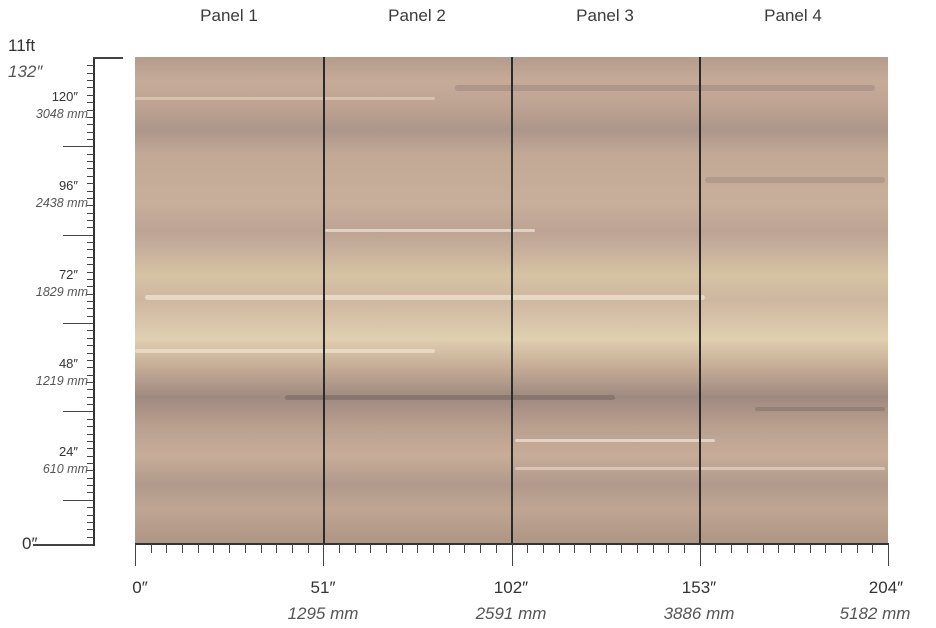  Describe the element at coordinates (68, 185) in the screenshot. I see `vertical-label-96in: 96″` at that location.